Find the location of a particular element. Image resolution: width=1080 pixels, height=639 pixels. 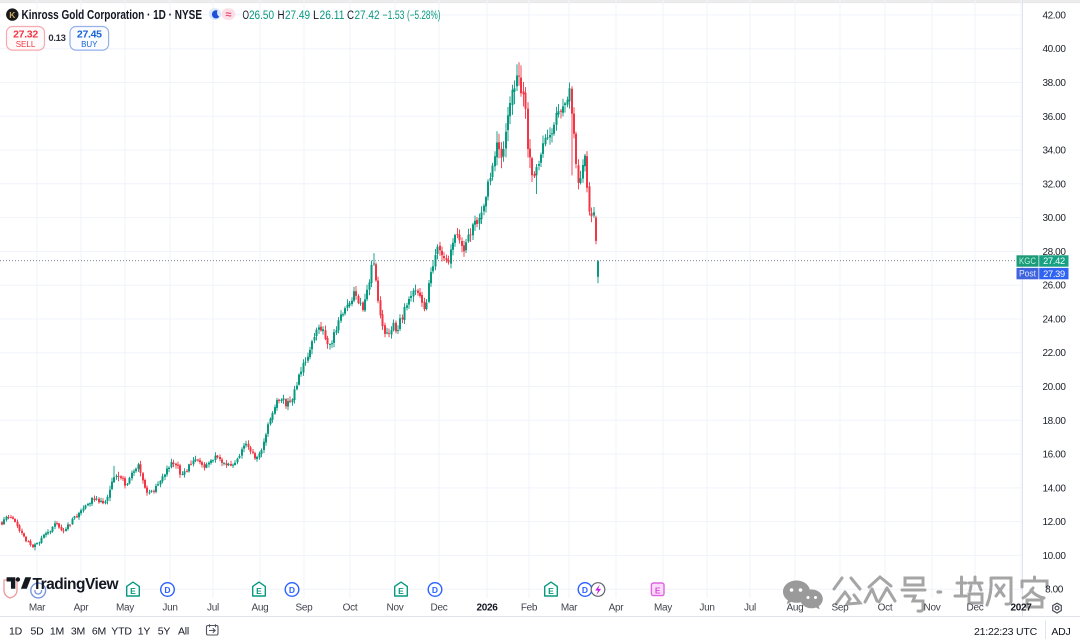

svg-text: (−5.28%) is located at coordinates (424, 16).